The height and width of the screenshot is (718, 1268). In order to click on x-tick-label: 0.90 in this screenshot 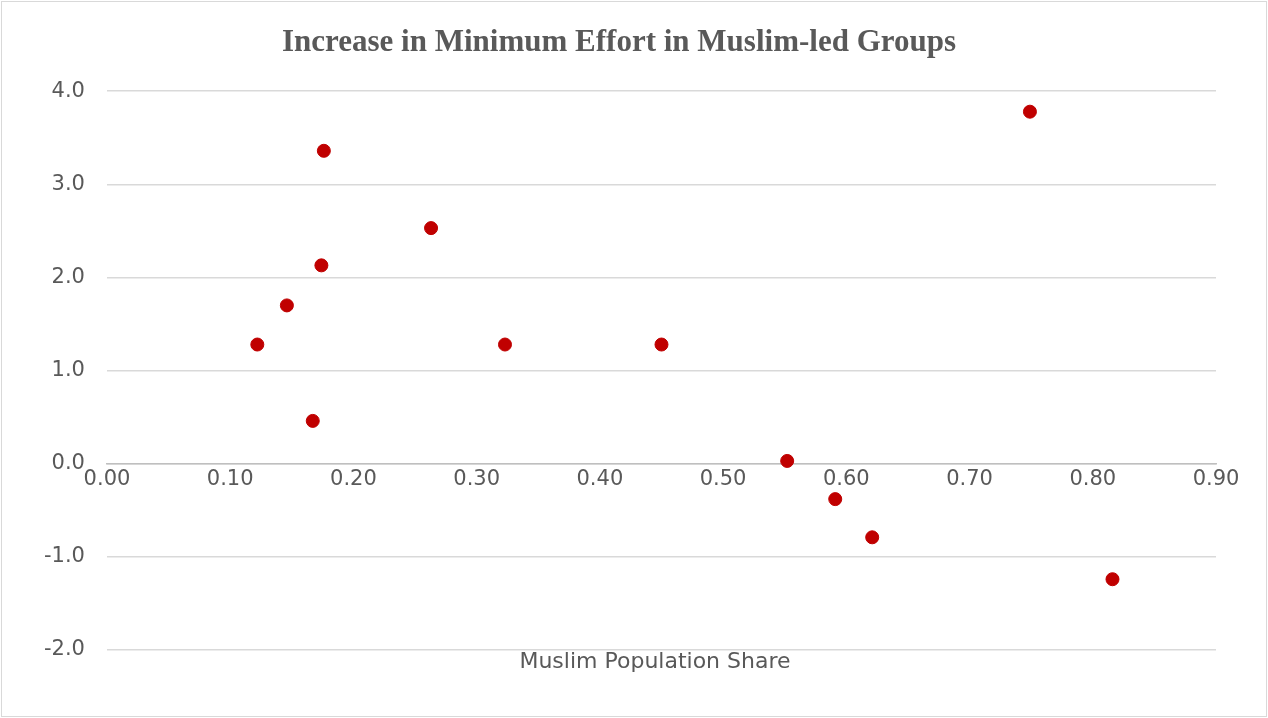, I will do `click(1216, 477)`.